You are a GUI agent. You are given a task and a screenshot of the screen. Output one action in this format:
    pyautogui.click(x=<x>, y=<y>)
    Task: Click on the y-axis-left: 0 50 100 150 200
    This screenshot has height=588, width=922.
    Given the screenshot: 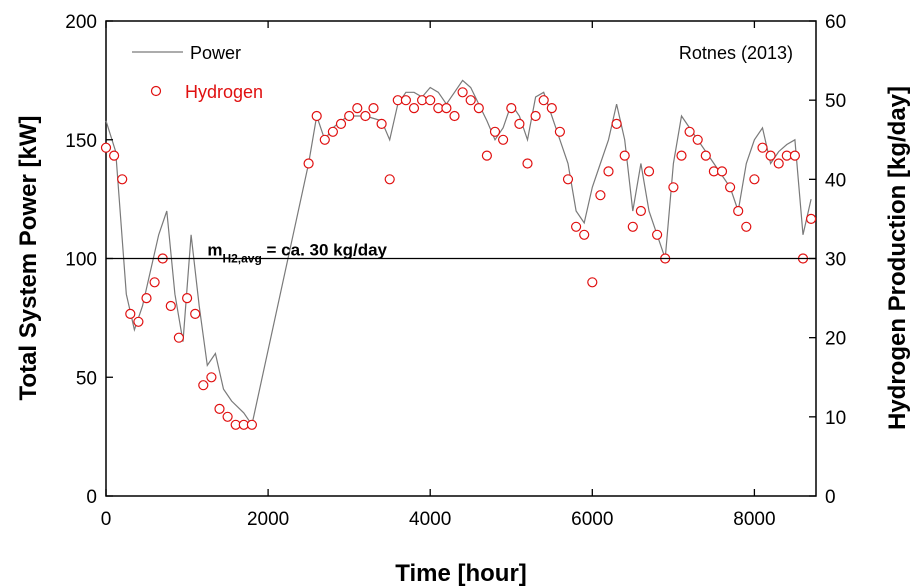 What is the action you would take?
    pyautogui.click(x=89, y=260)
    